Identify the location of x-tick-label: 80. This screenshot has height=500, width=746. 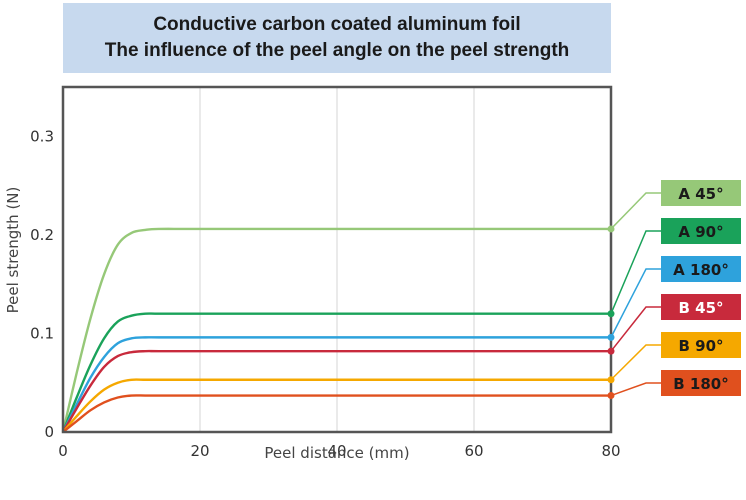
(610, 451).